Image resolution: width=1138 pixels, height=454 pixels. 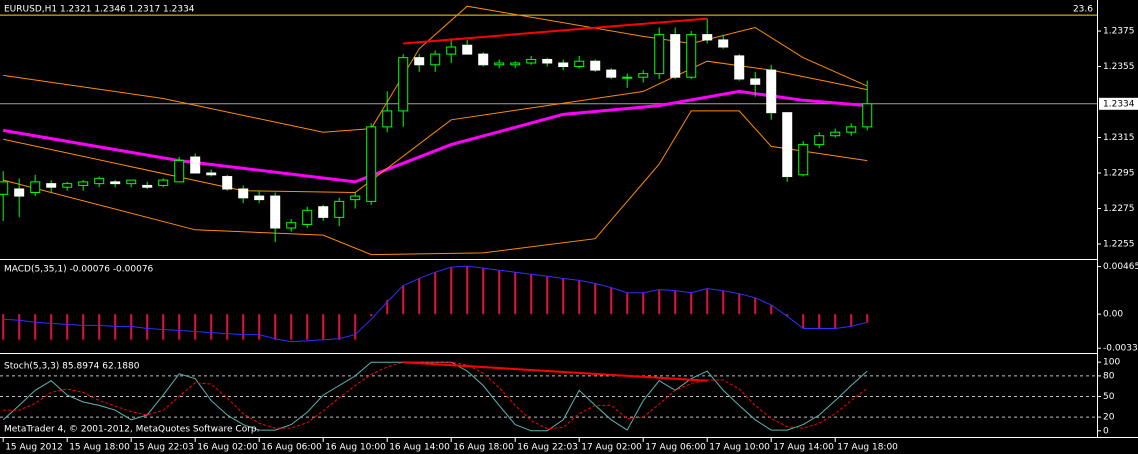 I want to click on y-tick-label: 80, so click(x=1109, y=376).